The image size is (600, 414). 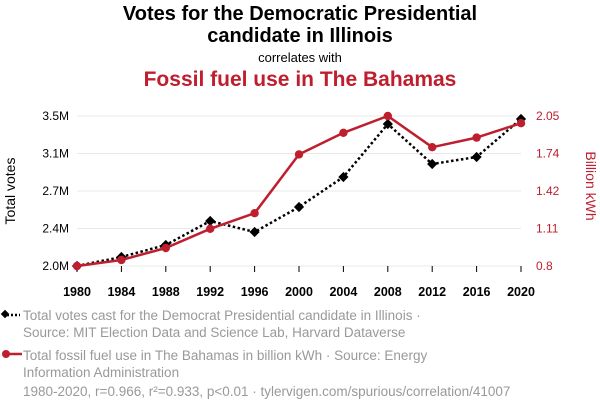 What do you see at coordinates (548, 154) in the screenshot?
I see `y-right-tick-label: 1.74` at bounding box center [548, 154].